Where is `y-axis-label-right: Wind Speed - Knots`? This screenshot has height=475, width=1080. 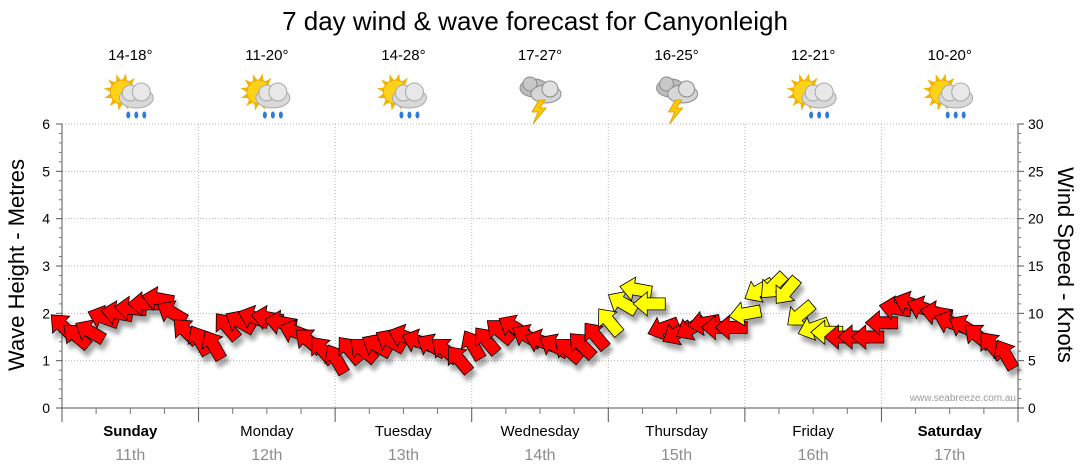
y-axis-label-right: Wind Speed - Knots is located at coordinates (1065, 265).